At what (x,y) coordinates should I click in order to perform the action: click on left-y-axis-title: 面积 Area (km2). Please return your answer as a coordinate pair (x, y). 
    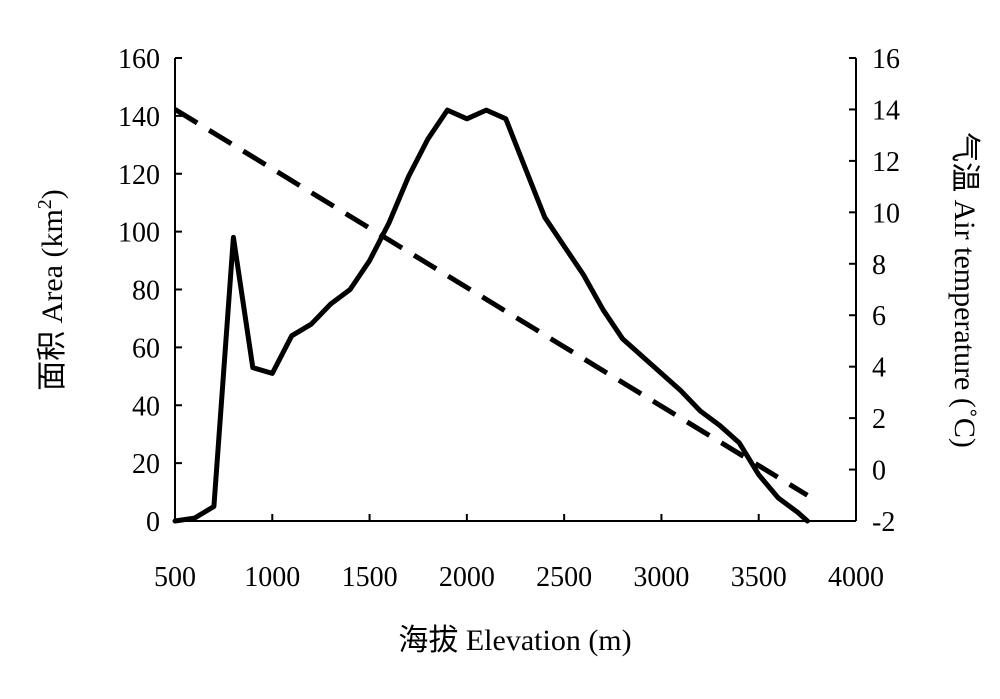
    Looking at the image, I should click on (51, 290).